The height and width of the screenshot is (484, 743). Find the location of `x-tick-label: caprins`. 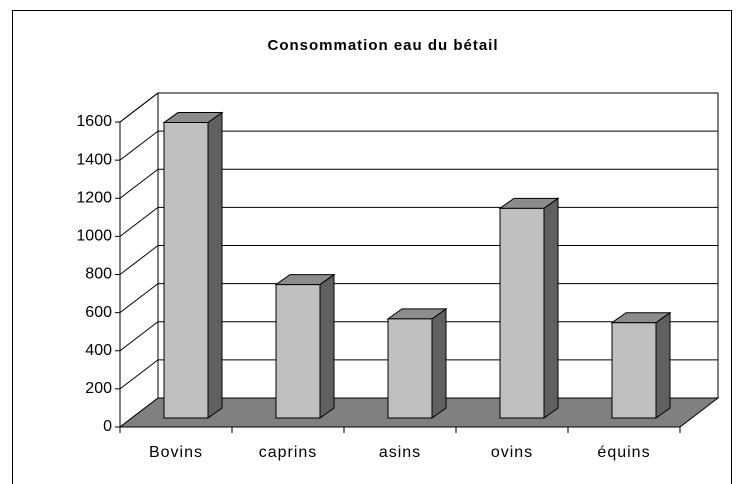

x-tick-label: caprins is located at coordinates (288, 452).